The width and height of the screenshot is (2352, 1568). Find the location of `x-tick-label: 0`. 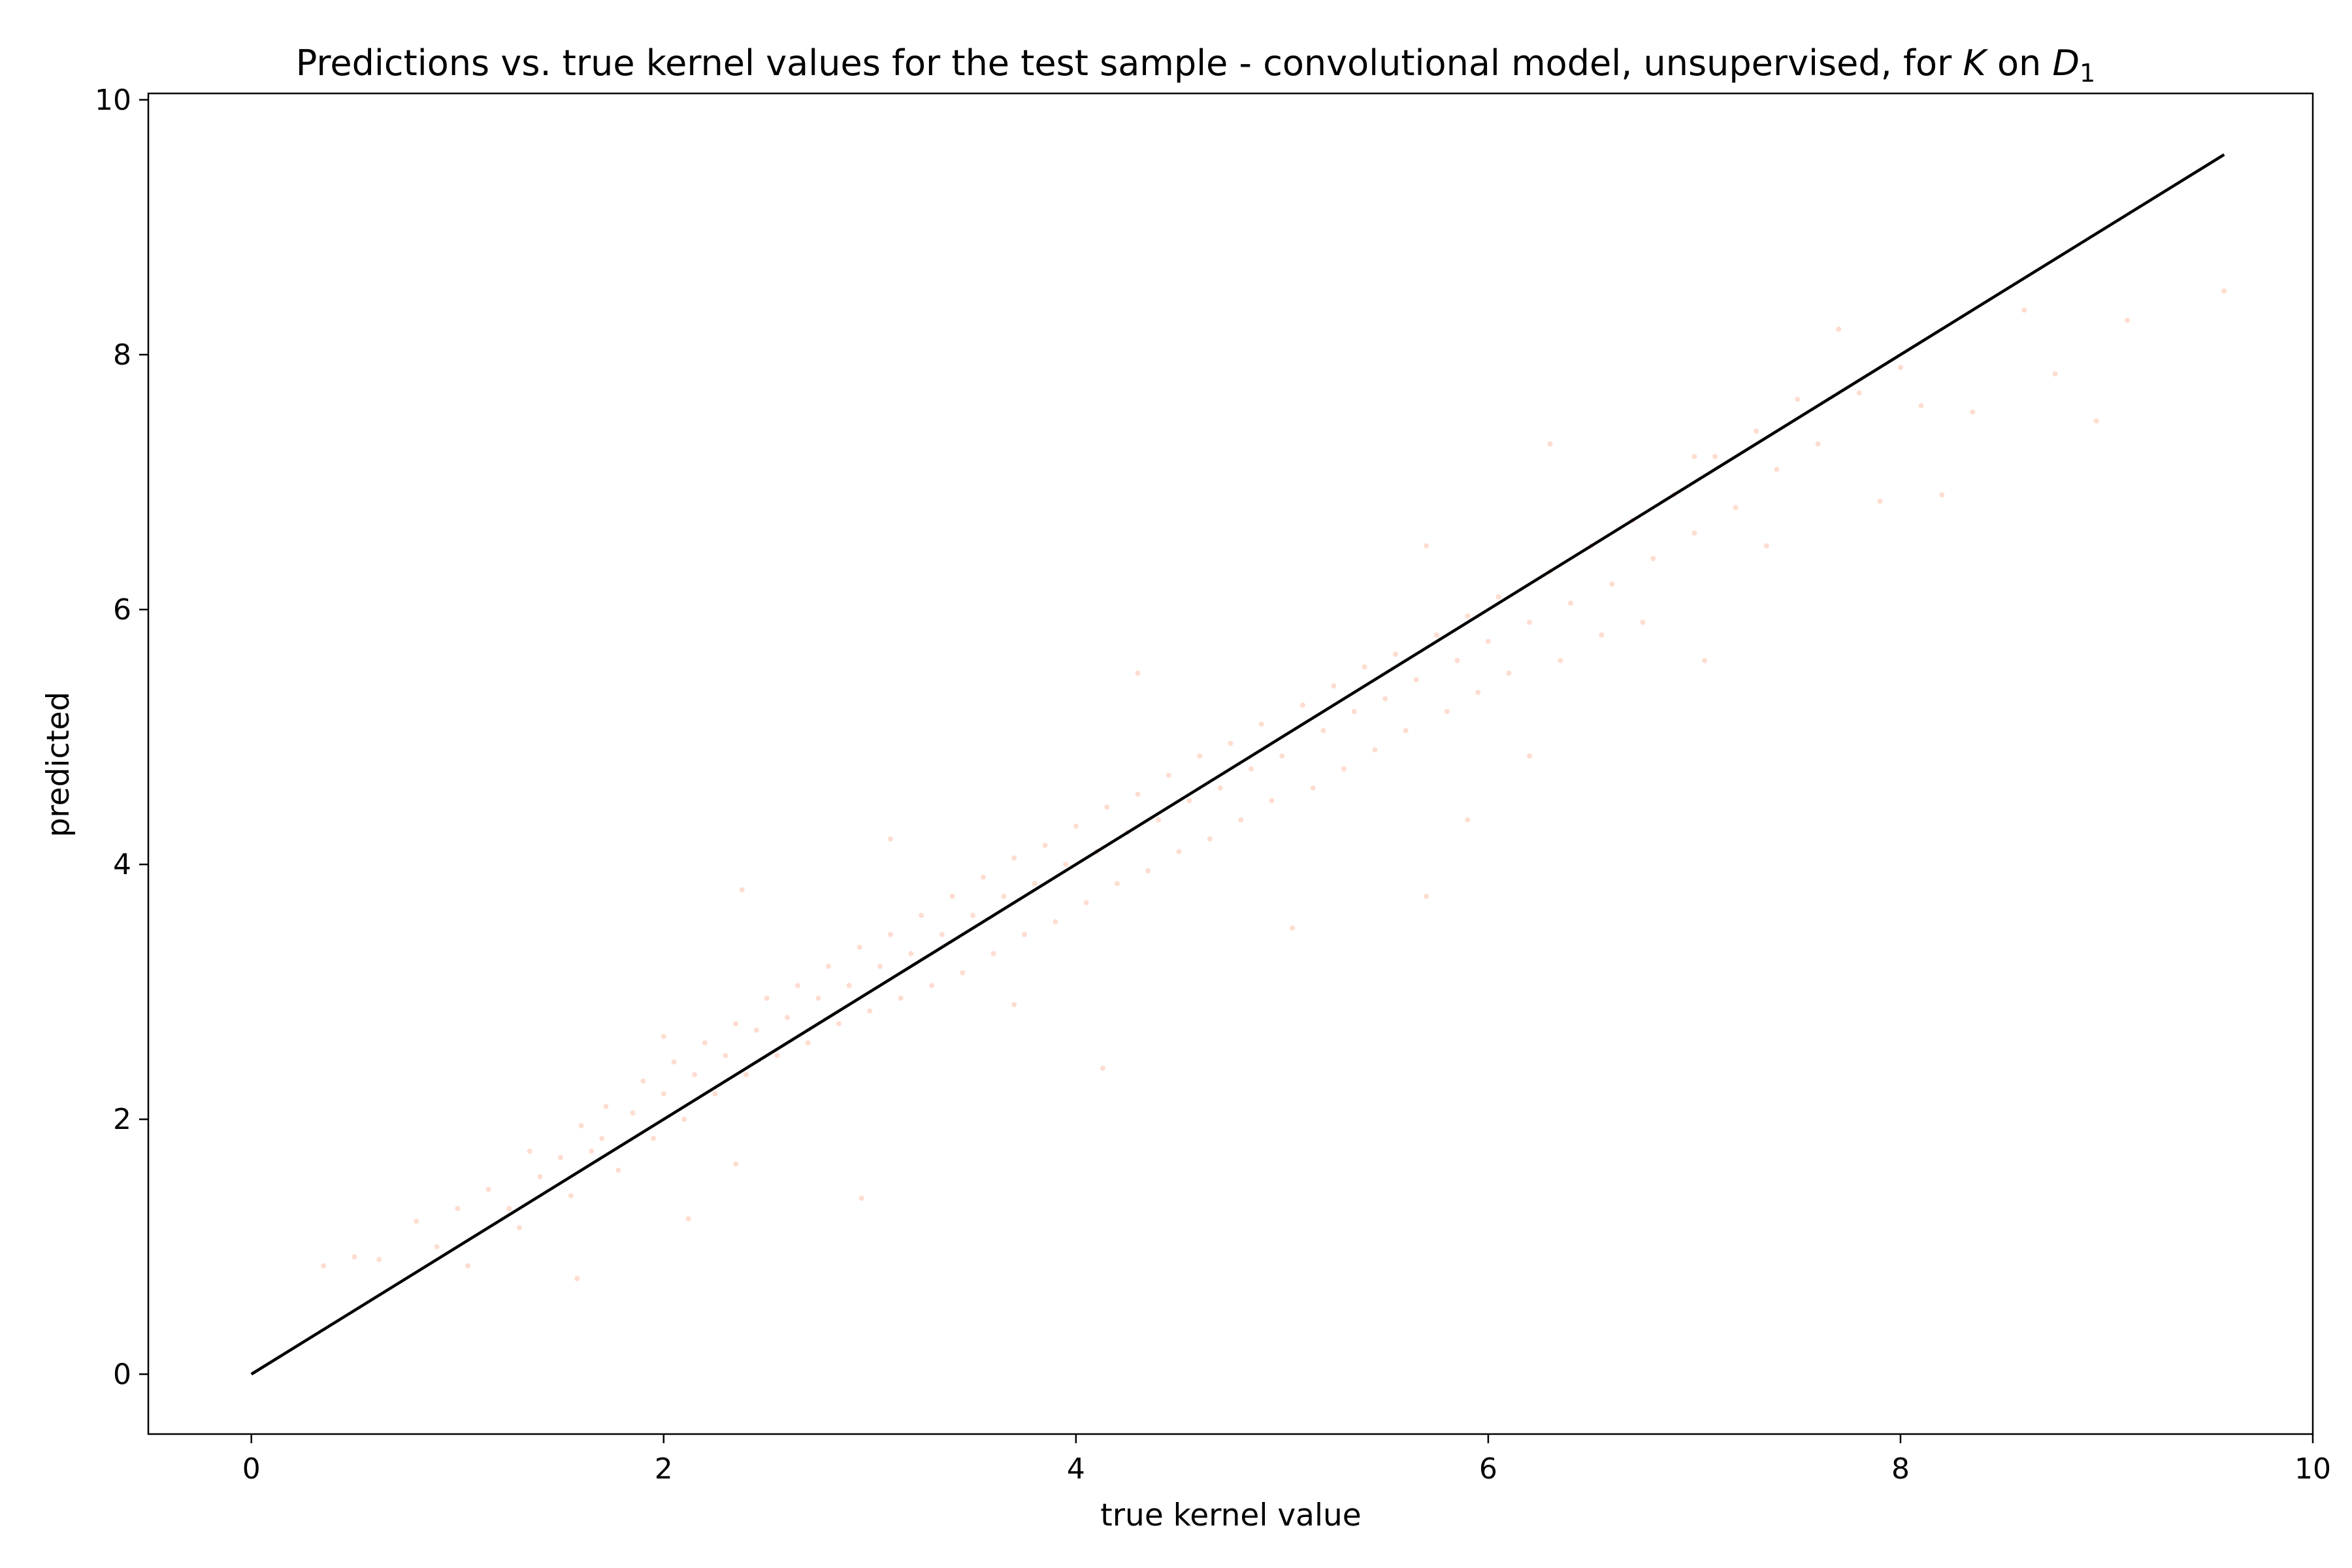

x-tick-label: 0 is located at coordinates (251, 1469).